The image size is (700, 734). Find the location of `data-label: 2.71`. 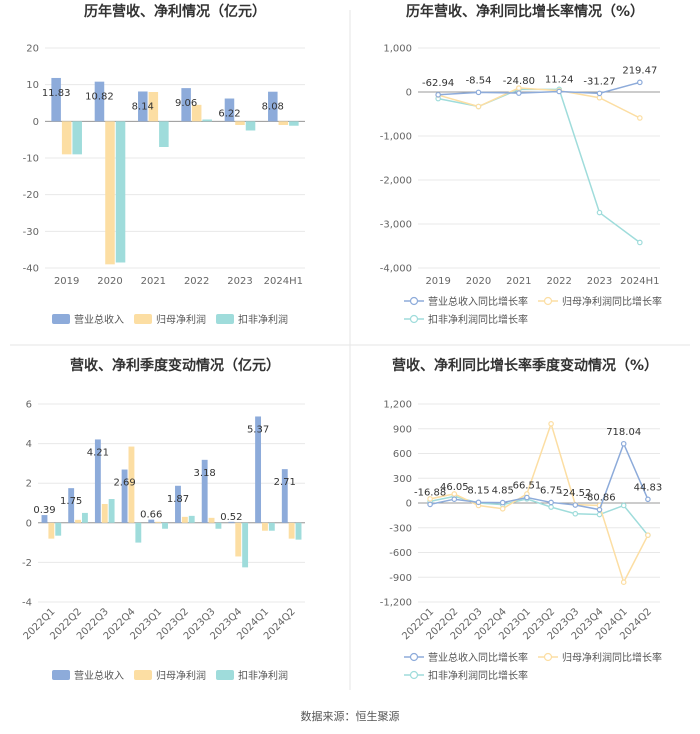

data-label: 2.71 is located at coordinates (285, 482).